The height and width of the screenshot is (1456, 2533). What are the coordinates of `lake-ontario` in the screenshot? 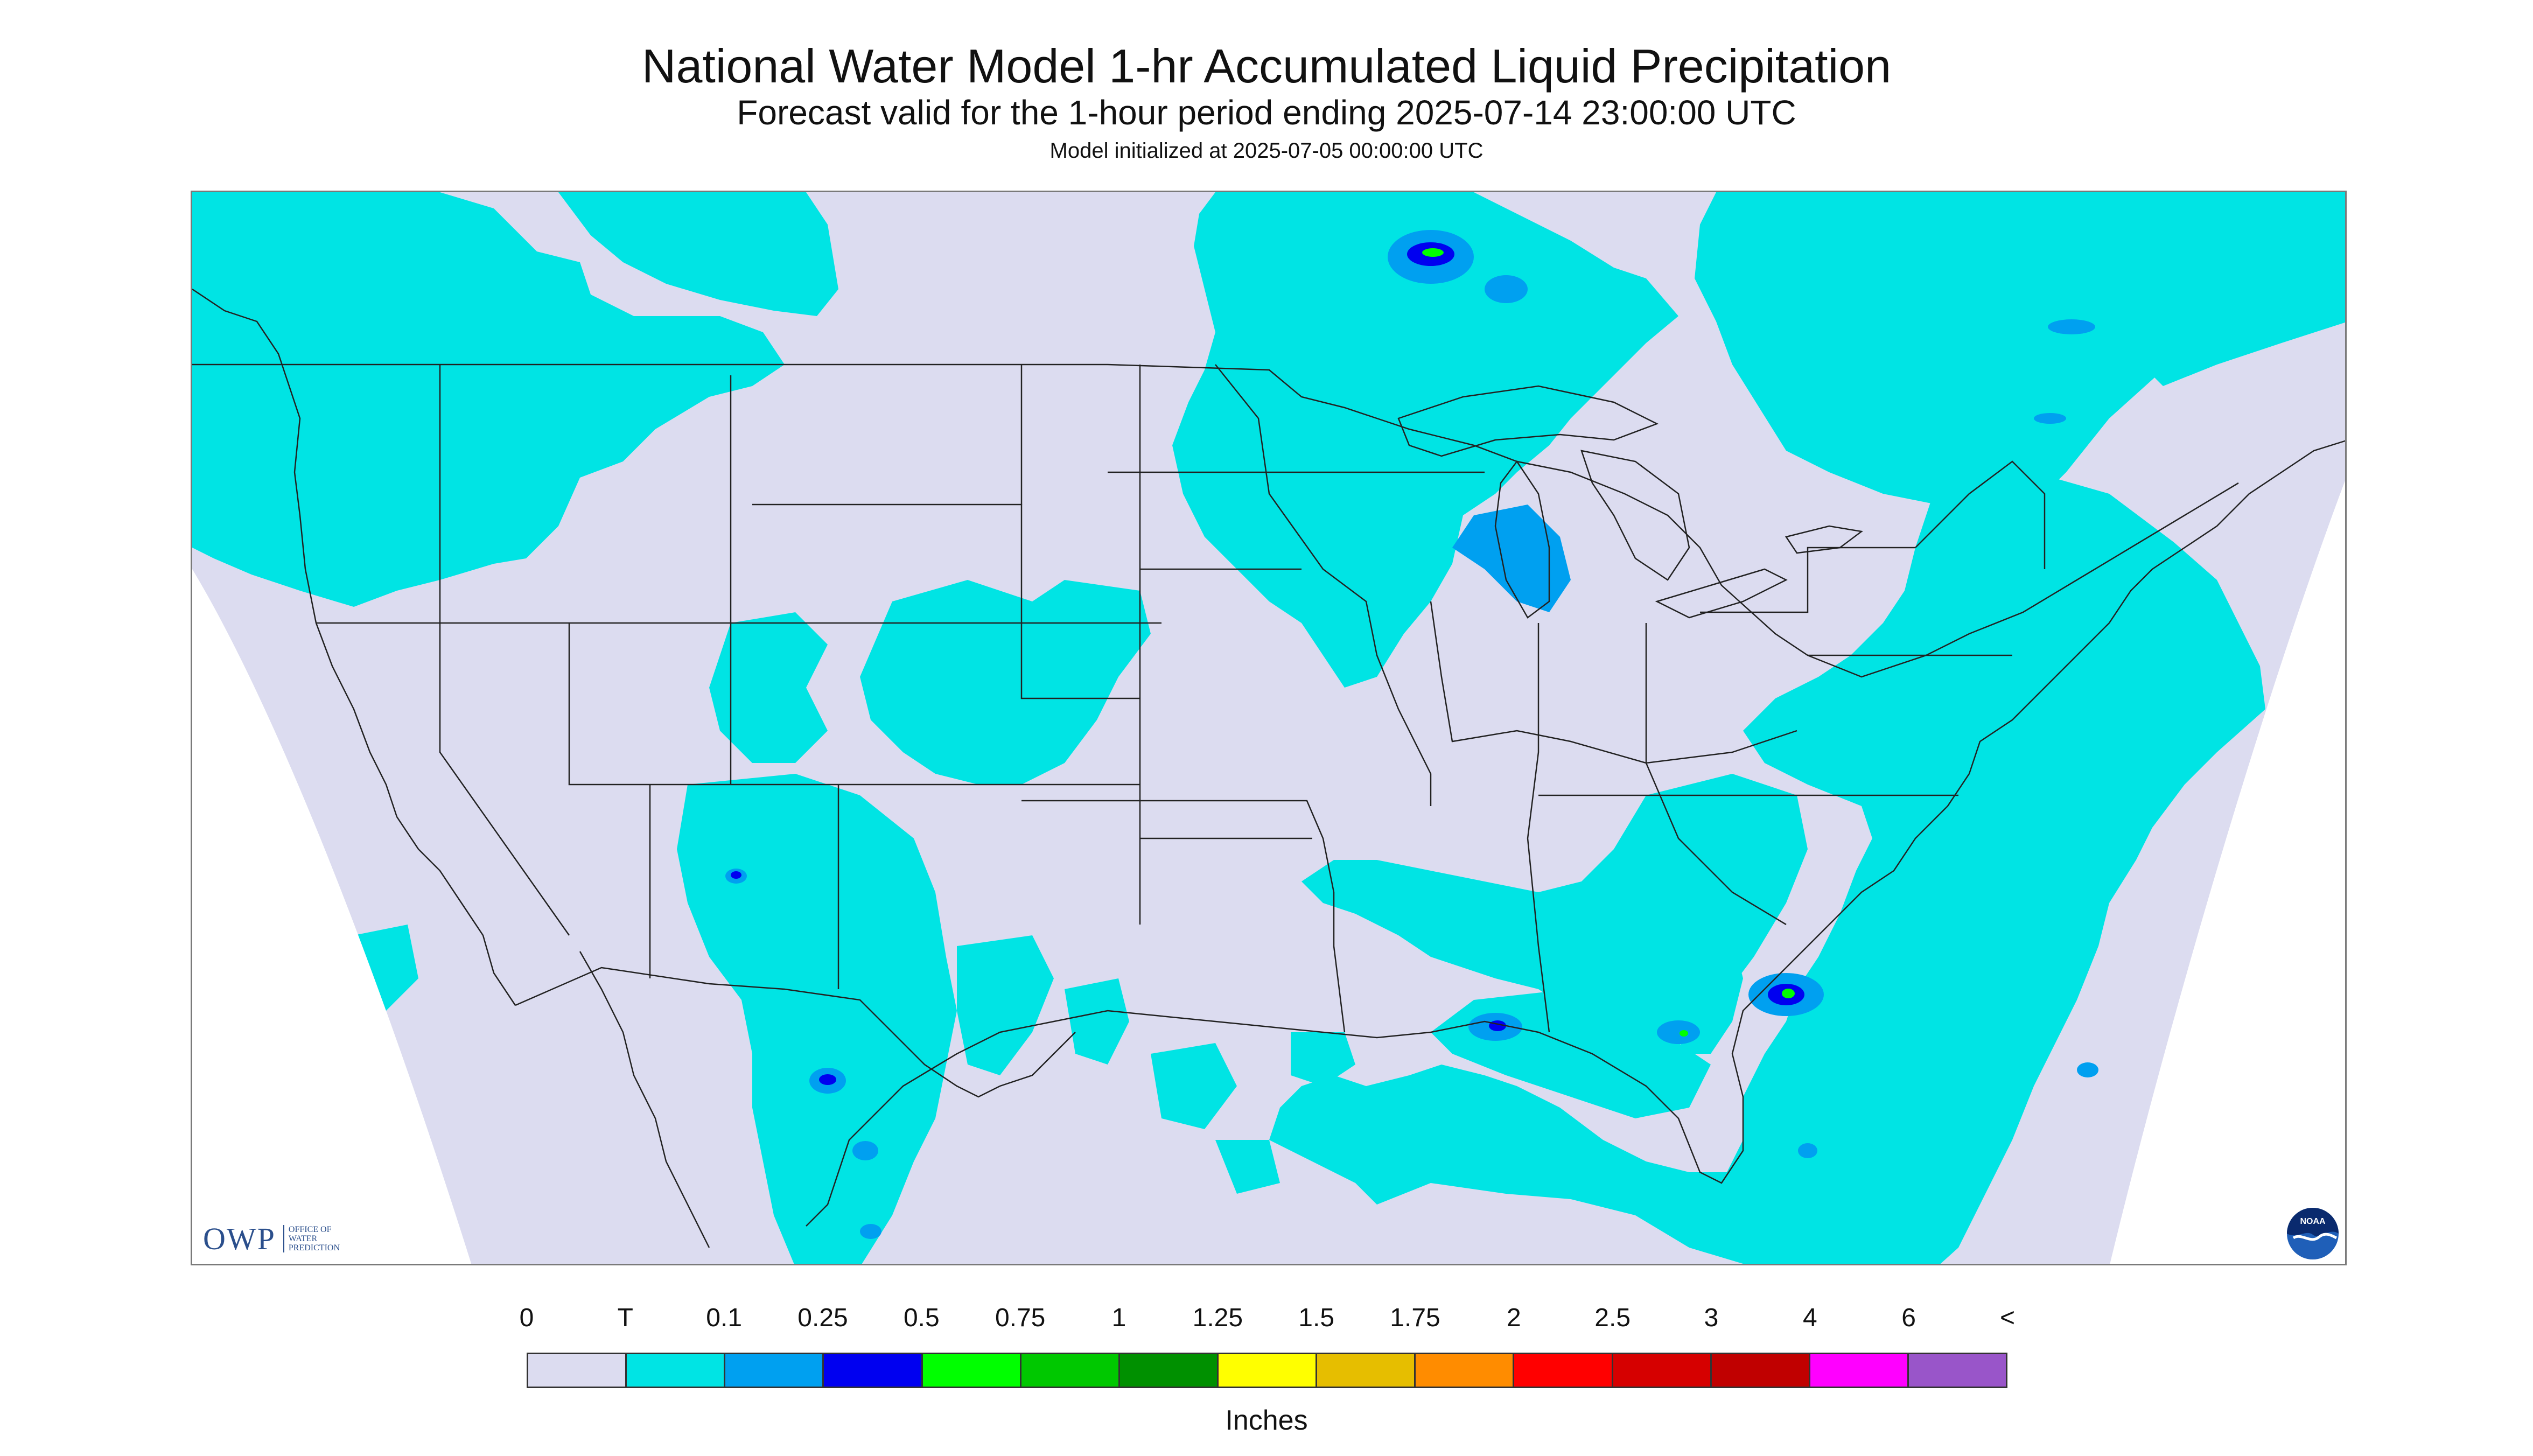 It's located at (1825, 539).